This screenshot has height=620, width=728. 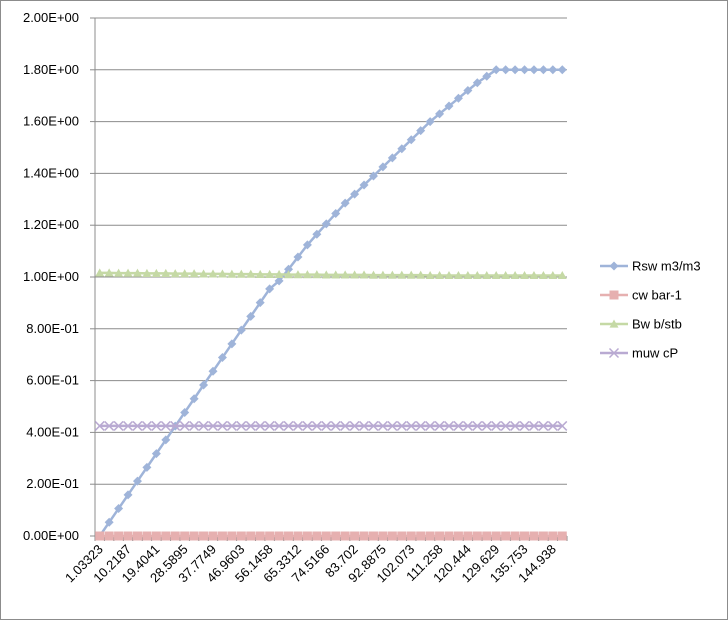 I want to click on y-tick-label: 8.00E-01, so click(x=52, y=328).